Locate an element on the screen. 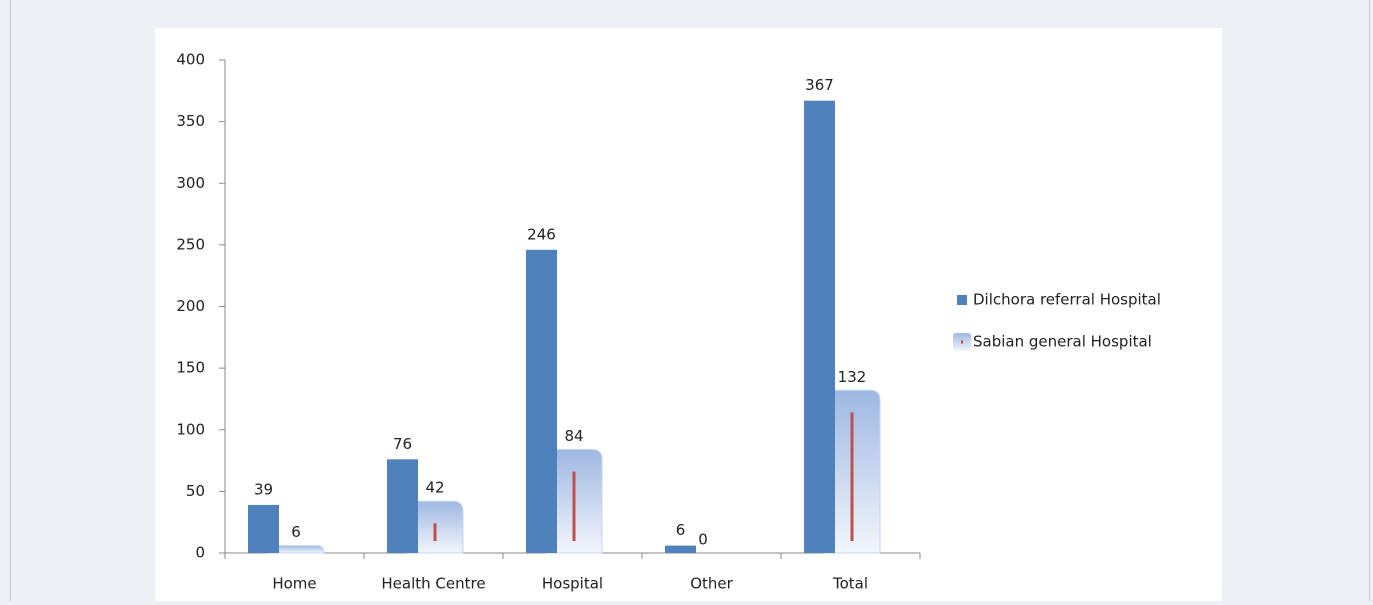 The width and height of the screenshot is (1373, 605). legend-label: Dilchora referral Hospital is located at coordinates (1067, 300).